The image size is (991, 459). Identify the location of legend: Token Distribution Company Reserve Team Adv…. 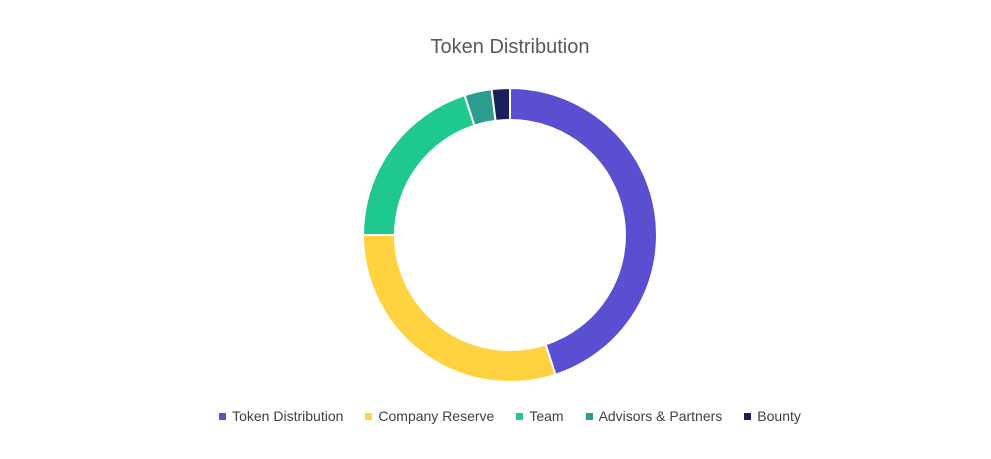
(495, 416).